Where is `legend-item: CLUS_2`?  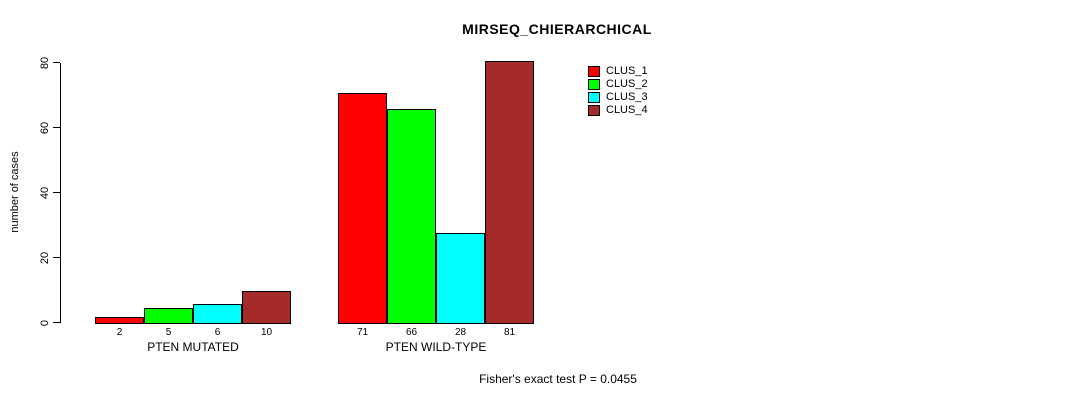
legend-item: CLUS_2 is located at coordinates (618, 84).